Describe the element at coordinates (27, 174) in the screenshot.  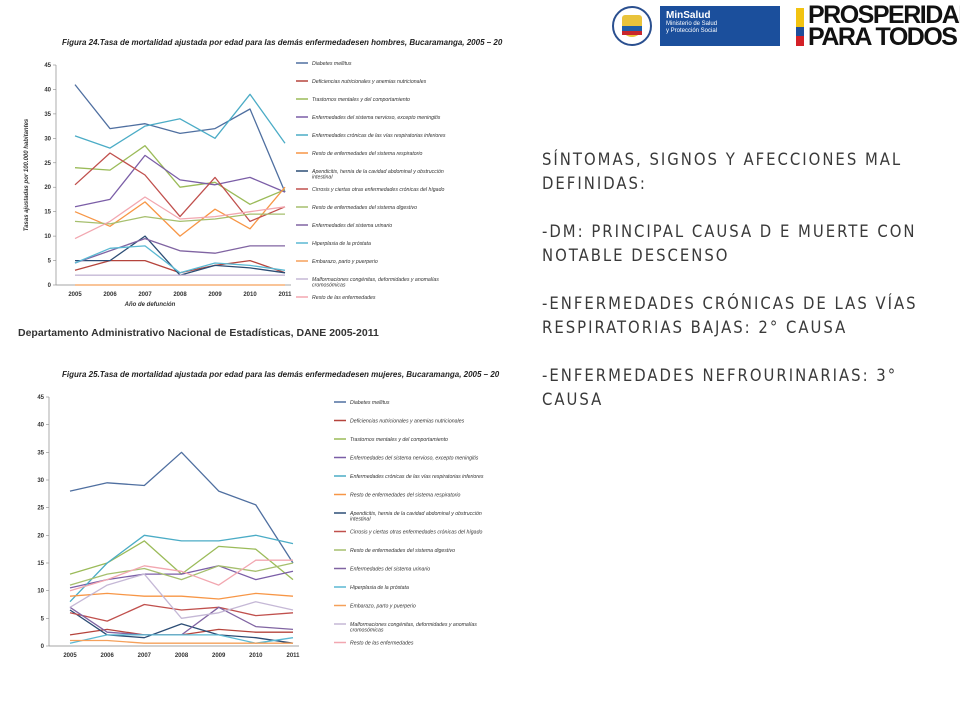
I see `y-axis-label: Tasas ajustadas por 100.000 habitantes` at that location.